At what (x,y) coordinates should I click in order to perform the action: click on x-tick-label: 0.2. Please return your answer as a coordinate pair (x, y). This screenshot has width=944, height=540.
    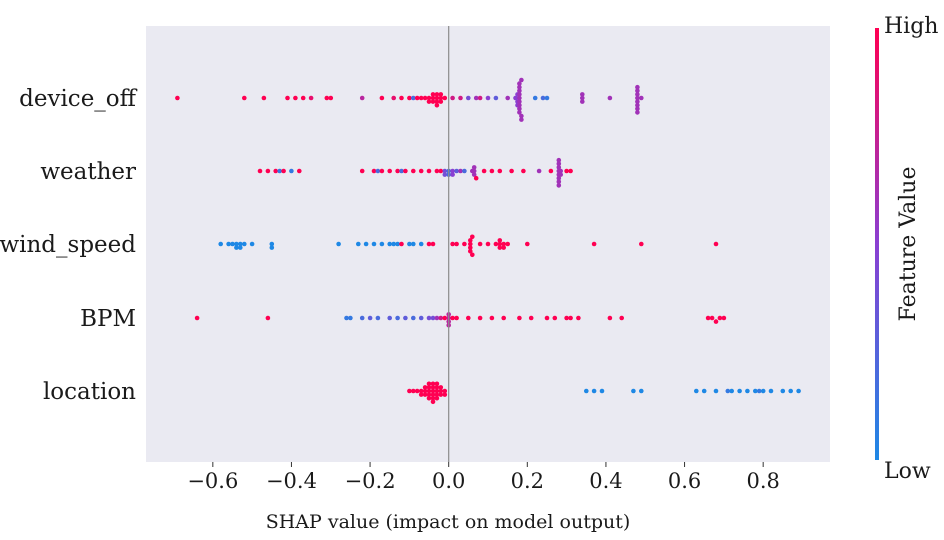
    Looking at the image, I should click on (527, 481).